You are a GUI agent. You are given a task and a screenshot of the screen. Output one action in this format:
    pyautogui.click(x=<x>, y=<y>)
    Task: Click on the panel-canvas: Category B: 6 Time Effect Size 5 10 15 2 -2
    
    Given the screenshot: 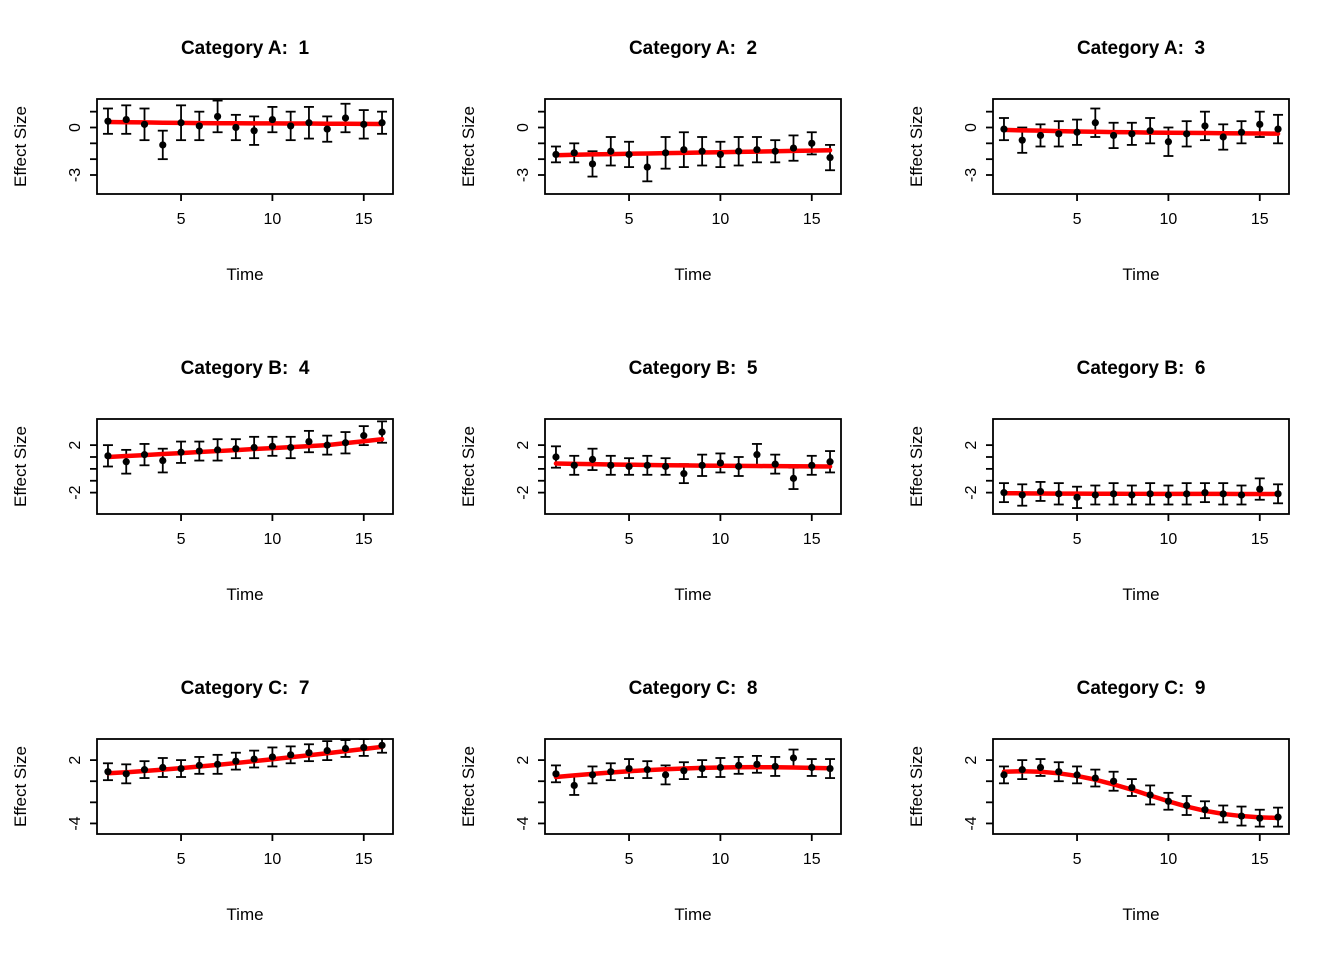 What is the action you would take?
    pyautogui.click(x=1098, y=481)
    